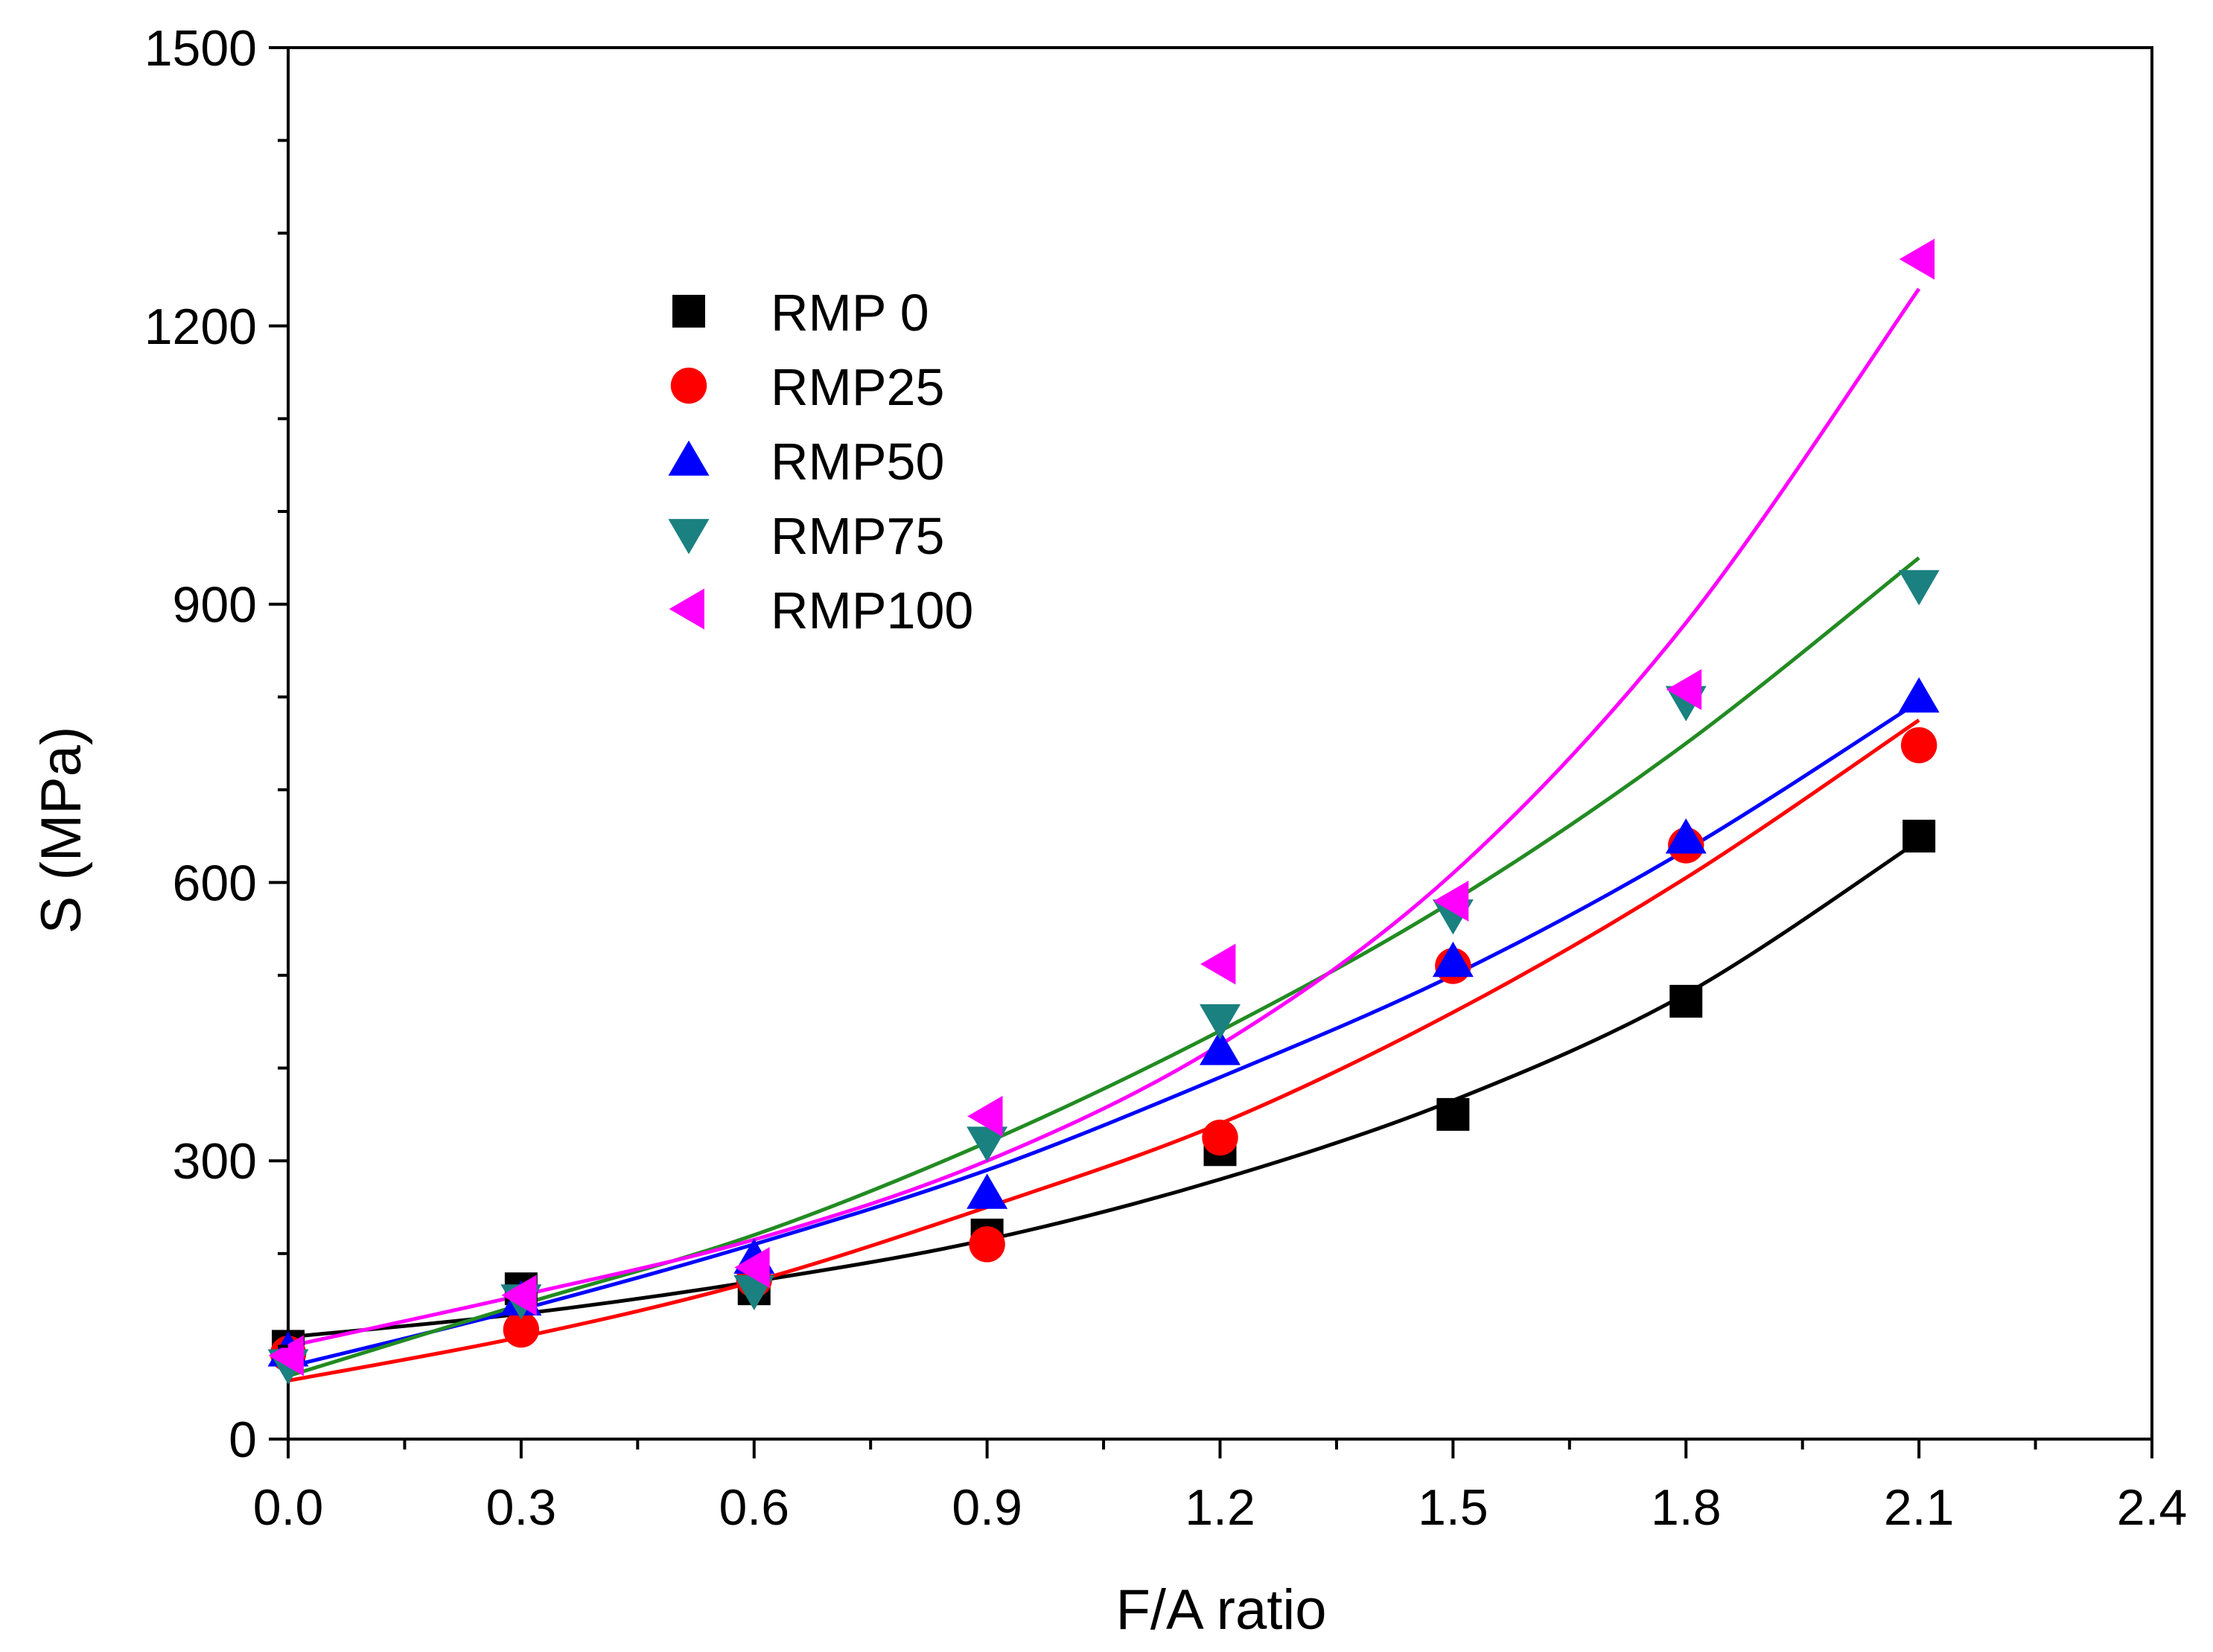 This screenshot has height=1652, width=2213. What do you see at coordinates (987, 1507) in the screenshot?
I see `x-tick-label: 0.9` at bounding box center [987, 1507].